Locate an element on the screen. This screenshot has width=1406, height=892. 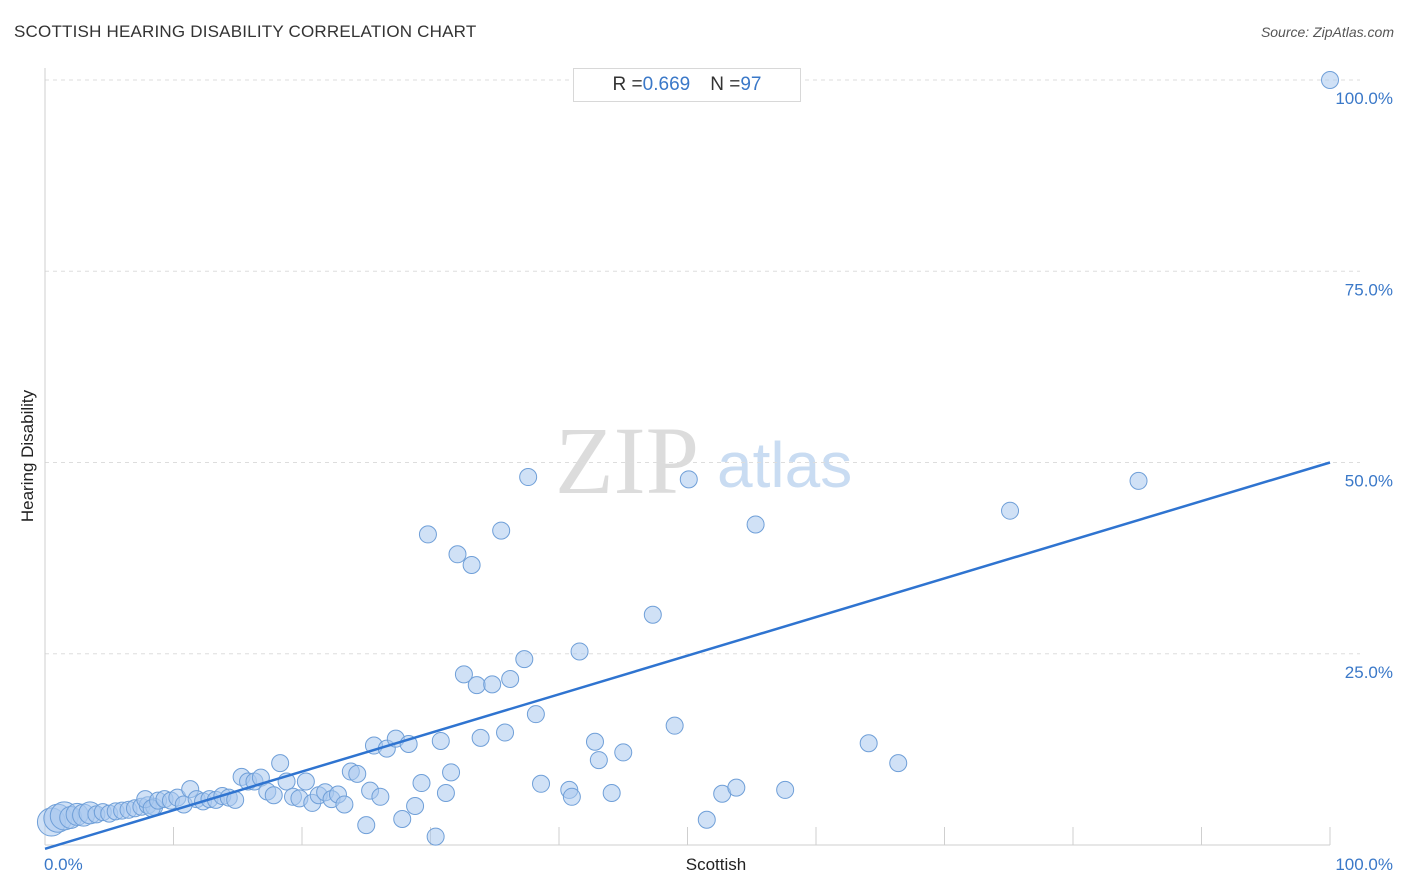
stats-box: R = 0.669 N = 97 is located at coordinates (687, 85).